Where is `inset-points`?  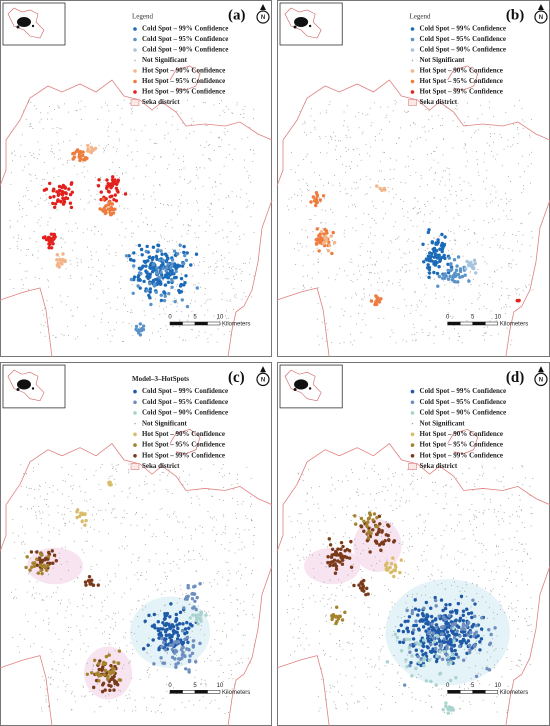 inset-points is located at coordinates (33, 26).